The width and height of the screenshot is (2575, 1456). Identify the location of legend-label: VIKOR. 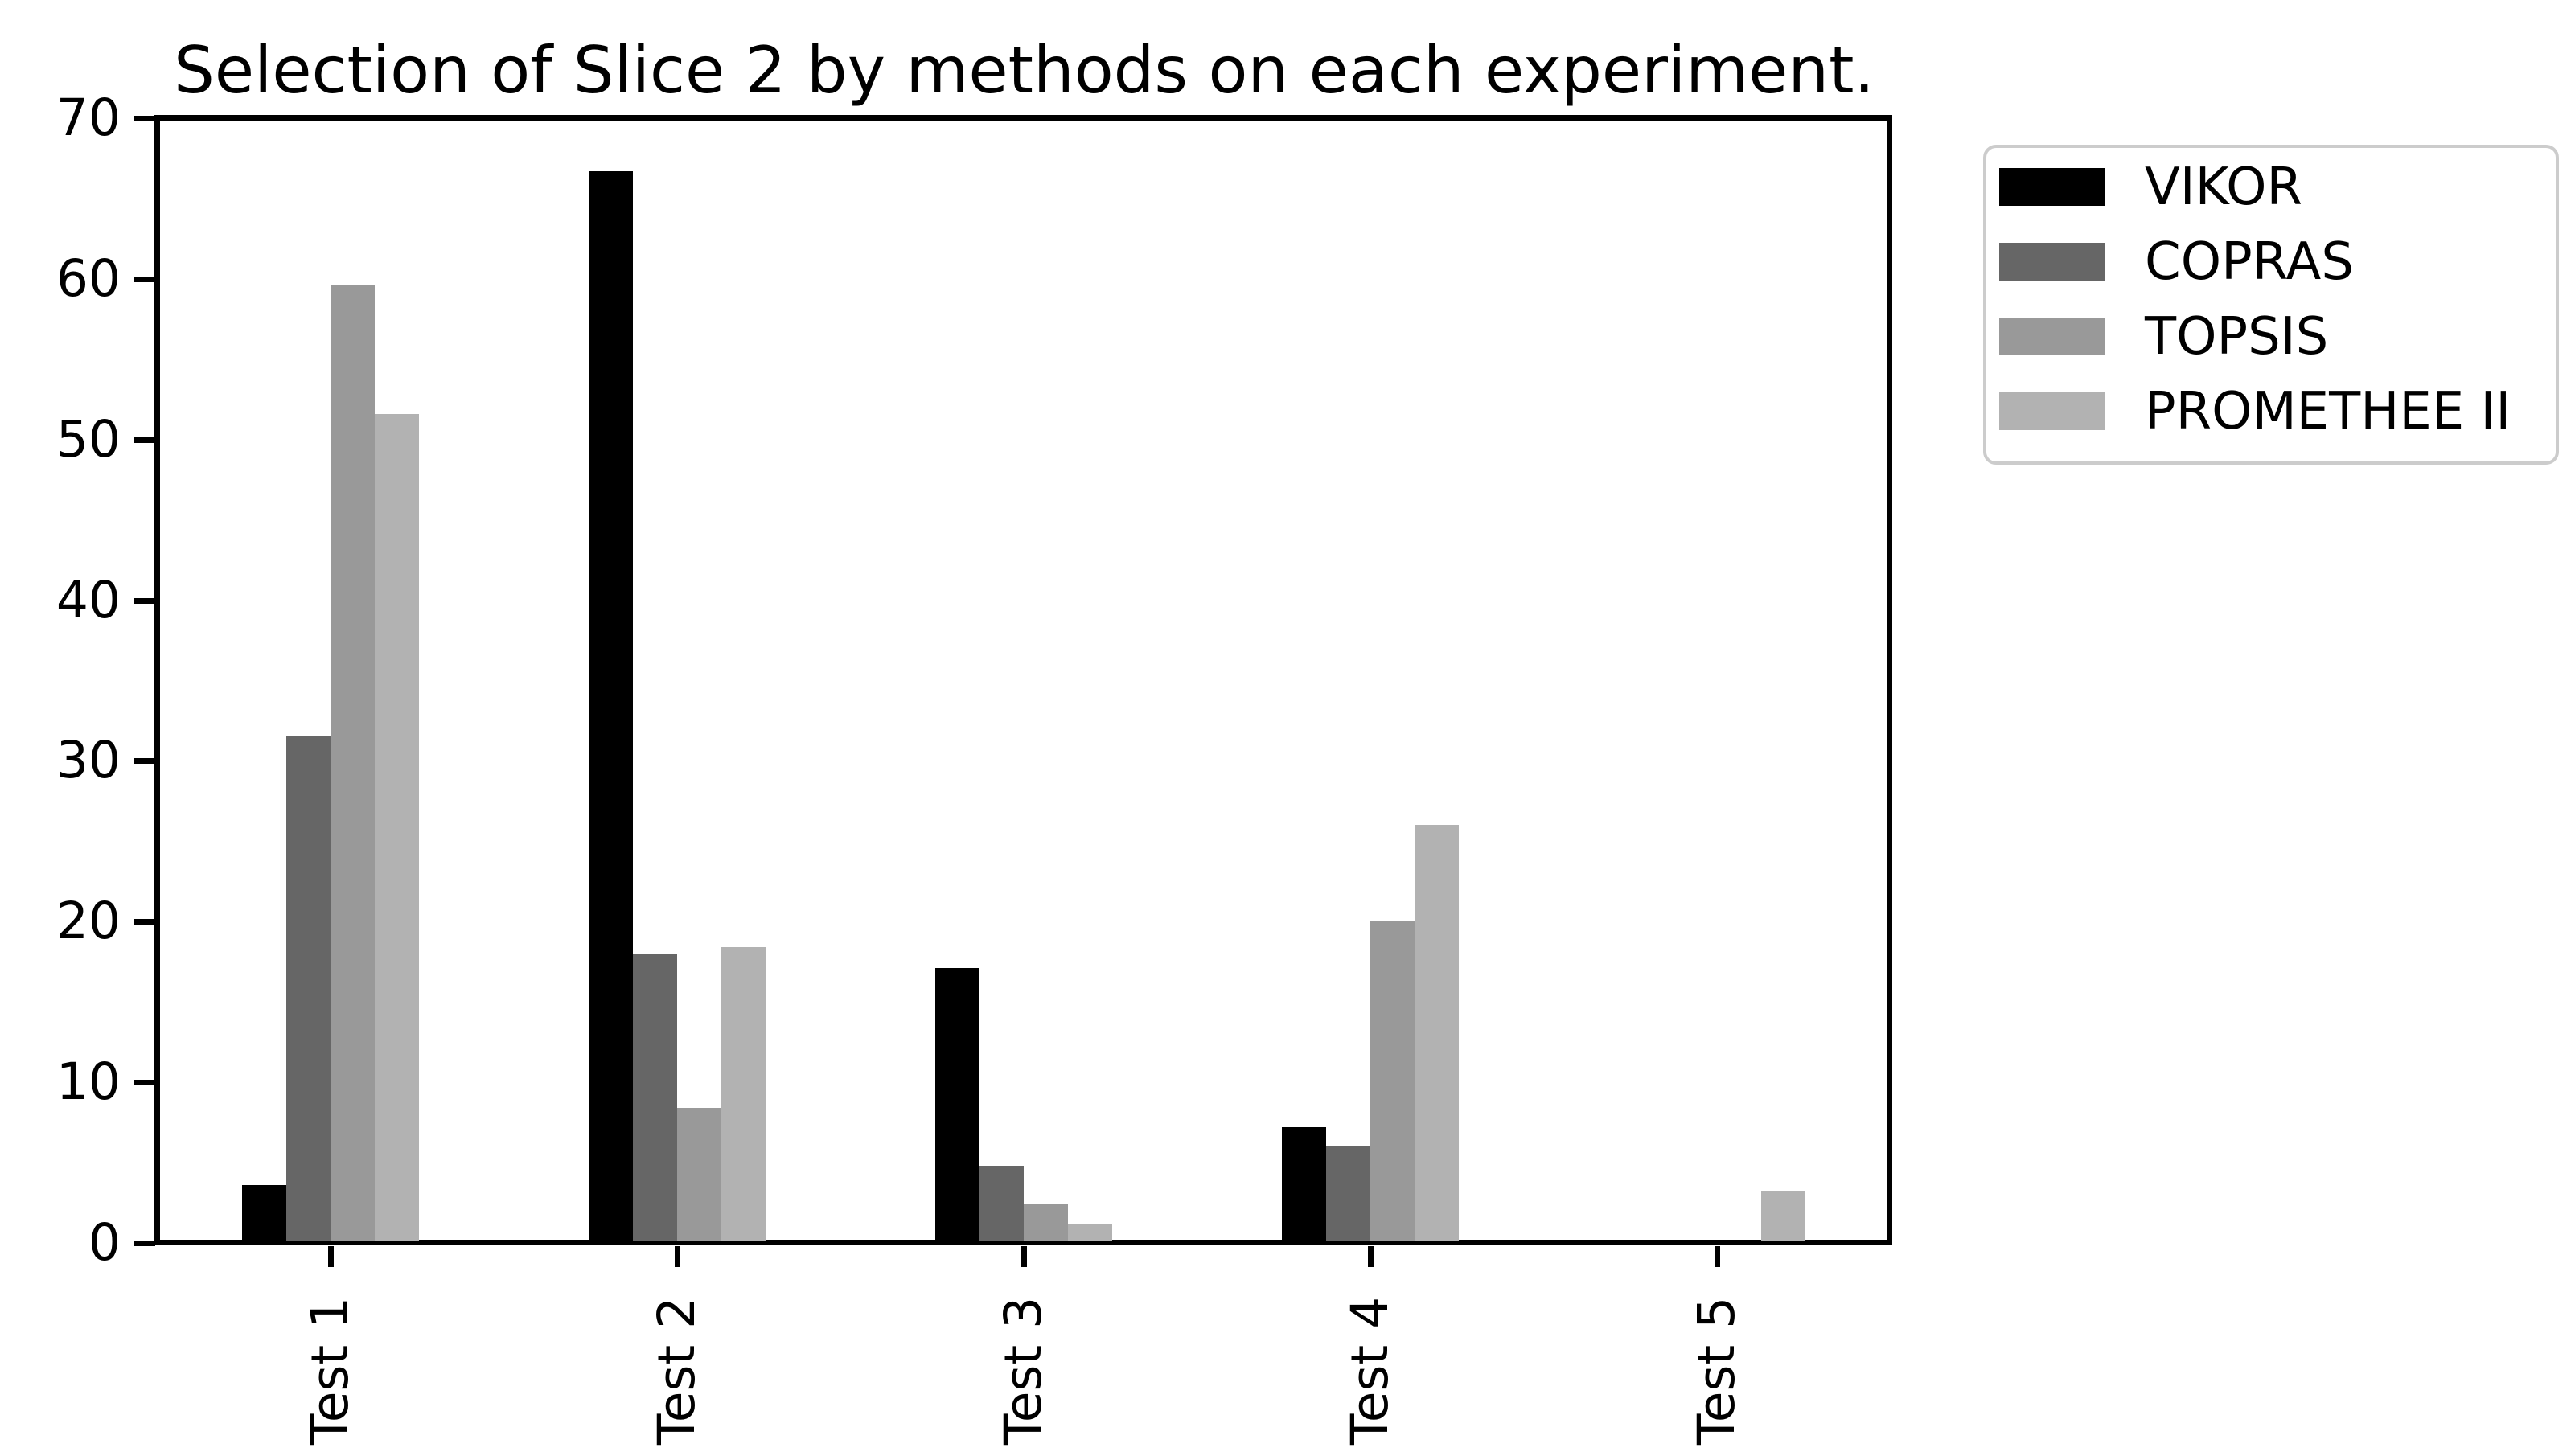
(2223, 187).